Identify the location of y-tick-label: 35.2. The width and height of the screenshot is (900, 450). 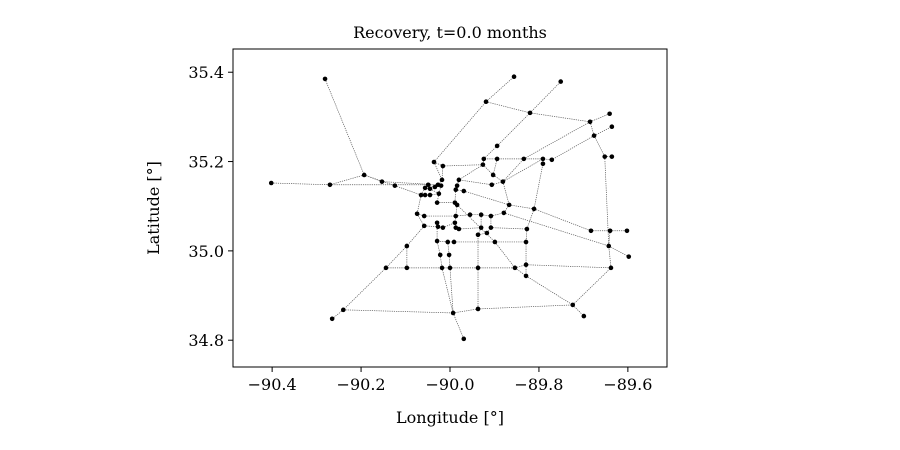
(206, 162).